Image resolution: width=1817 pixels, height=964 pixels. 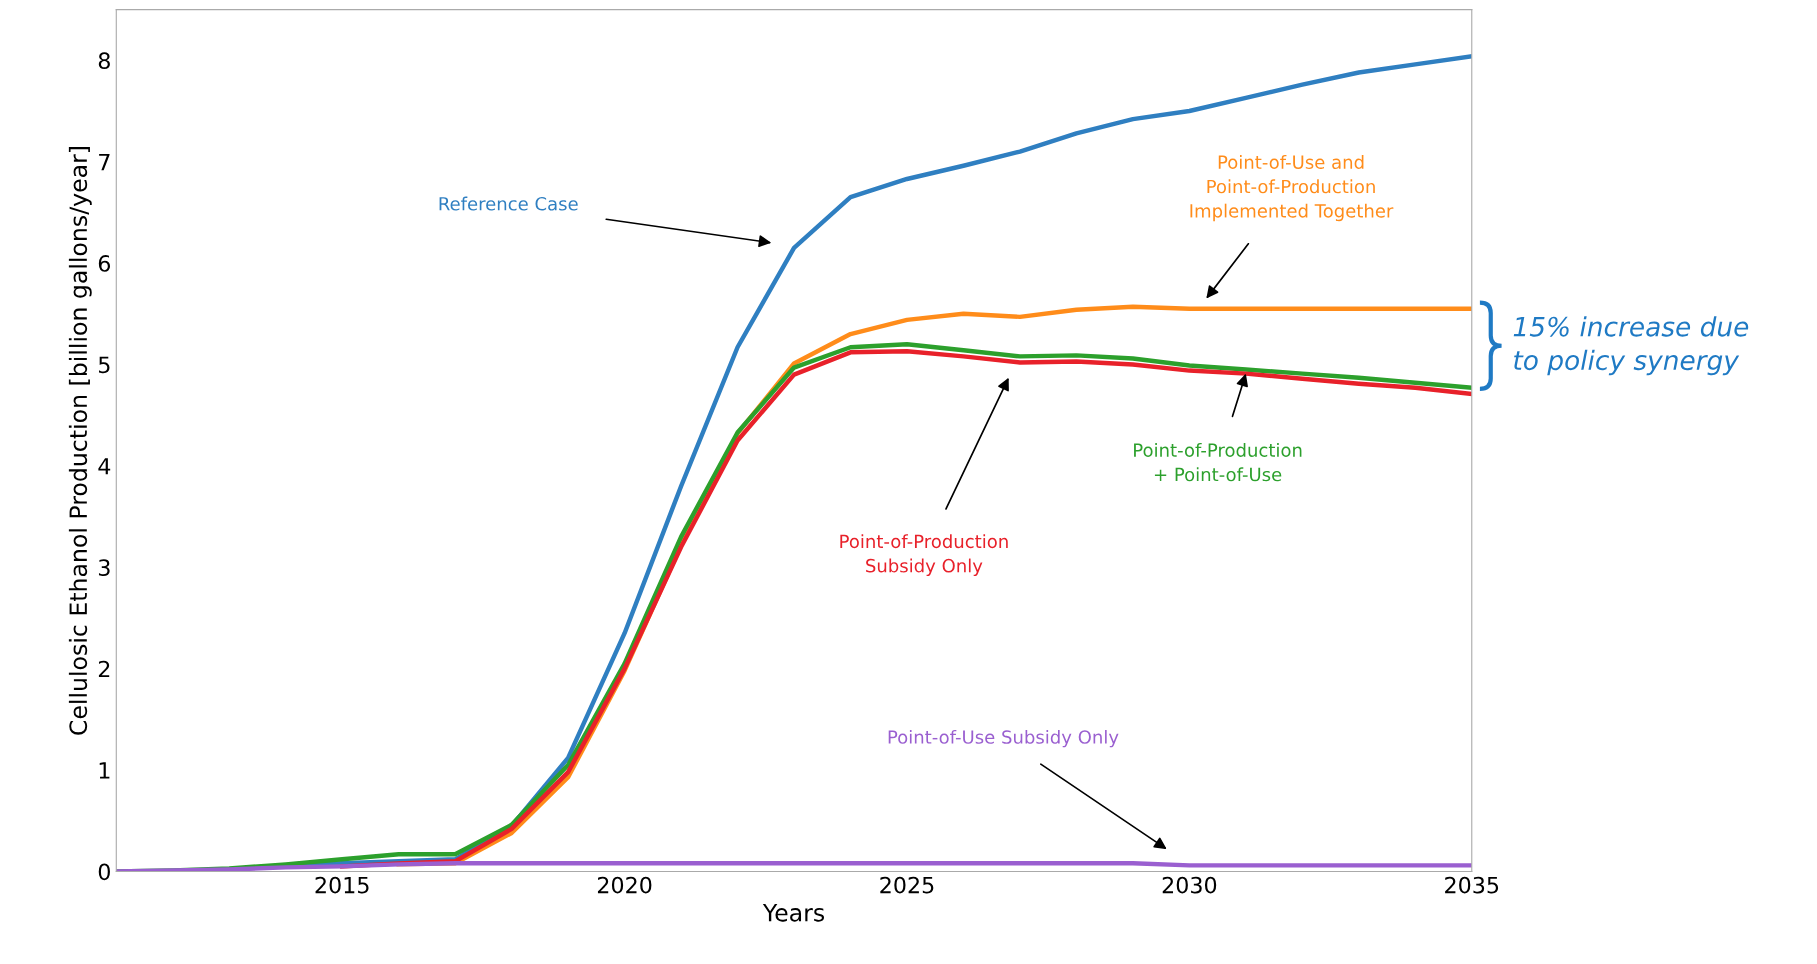 I want to click on x-tick-label: 2035, so click(x=1472, y=885).